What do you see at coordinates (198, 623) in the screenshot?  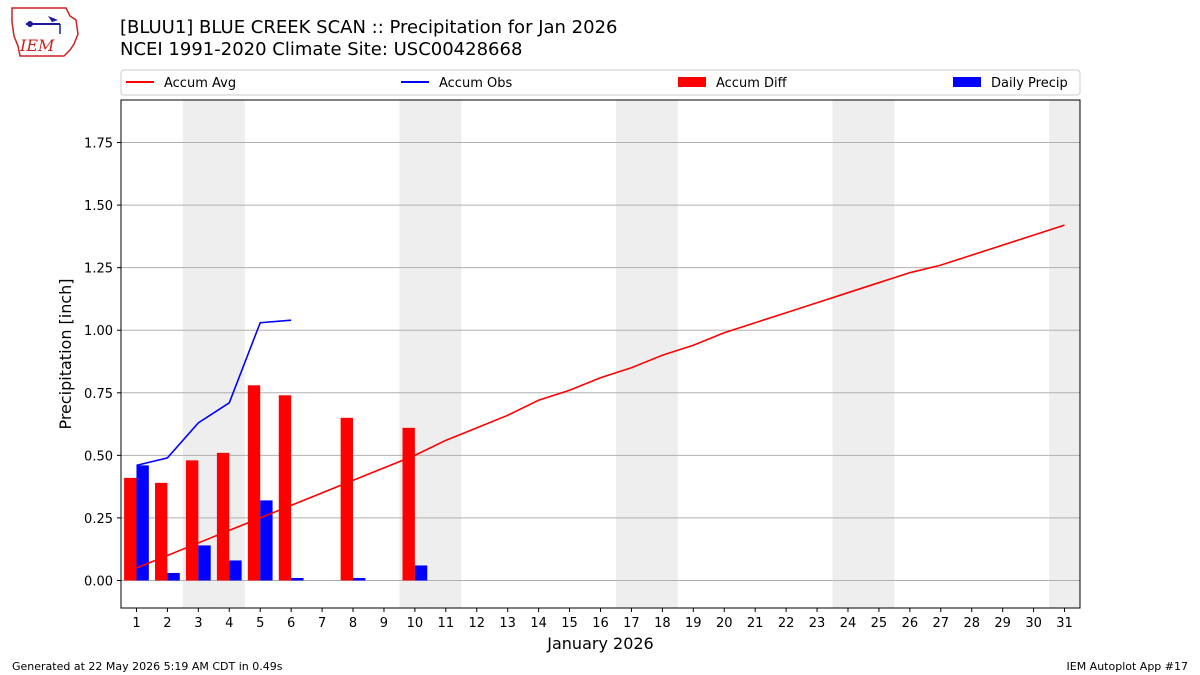 I see `x-tick-label: 3` at bounding box center [198, 623].